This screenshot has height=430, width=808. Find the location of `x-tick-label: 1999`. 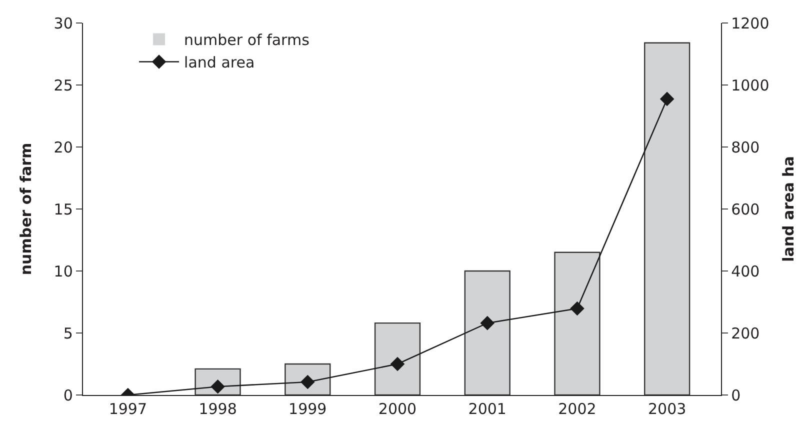

x-tick-label: 1999 is located at coordinates (307, 409).